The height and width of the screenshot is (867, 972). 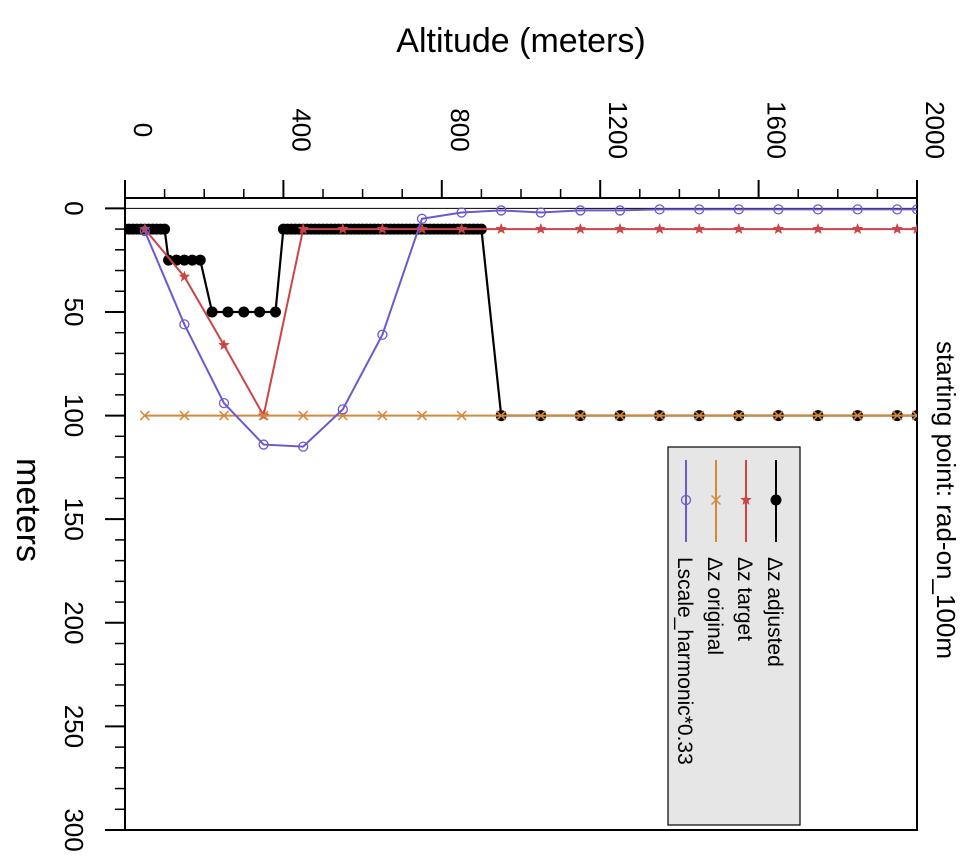 I want to click on legend-label: Δz adjusted, so click(x=774, y=612).